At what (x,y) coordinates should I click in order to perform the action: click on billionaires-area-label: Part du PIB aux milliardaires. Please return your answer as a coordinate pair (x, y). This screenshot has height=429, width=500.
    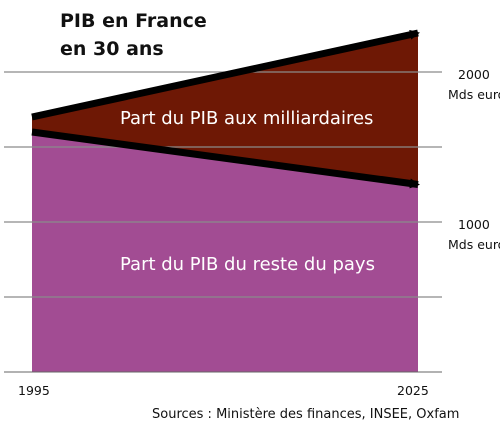
    Looking at the image, I should click on (246, 118).